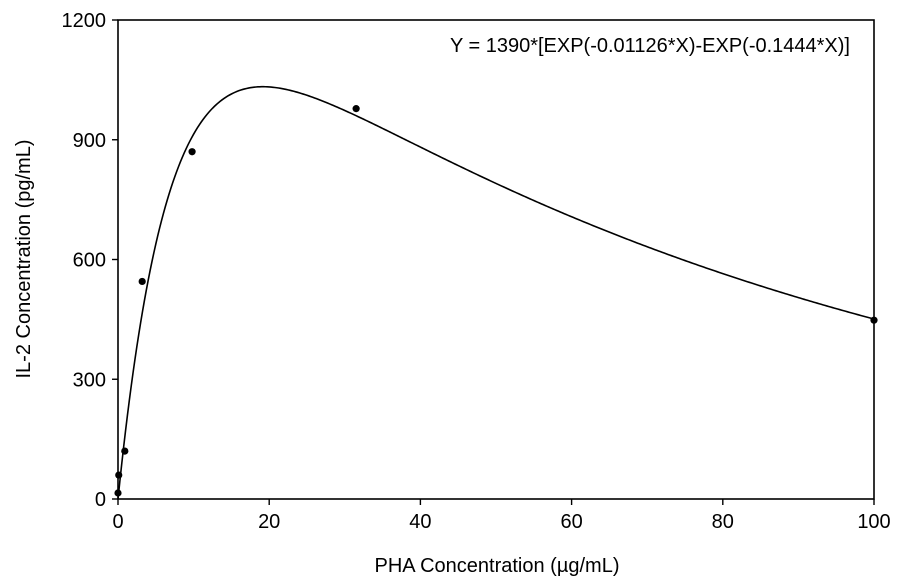  Describe the element at coordinates (89, 141) in the screenshot. I see `y-tick-label: 900` at that location.